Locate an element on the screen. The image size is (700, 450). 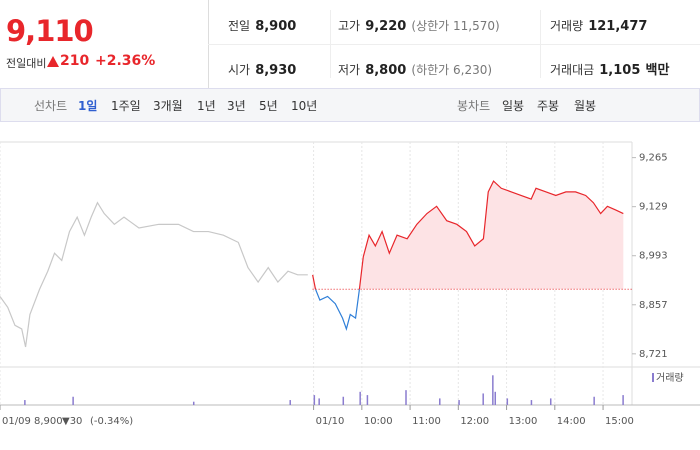
stat: 고가 9,220 (상한가 11,570) is located at coordinates (419, 24).